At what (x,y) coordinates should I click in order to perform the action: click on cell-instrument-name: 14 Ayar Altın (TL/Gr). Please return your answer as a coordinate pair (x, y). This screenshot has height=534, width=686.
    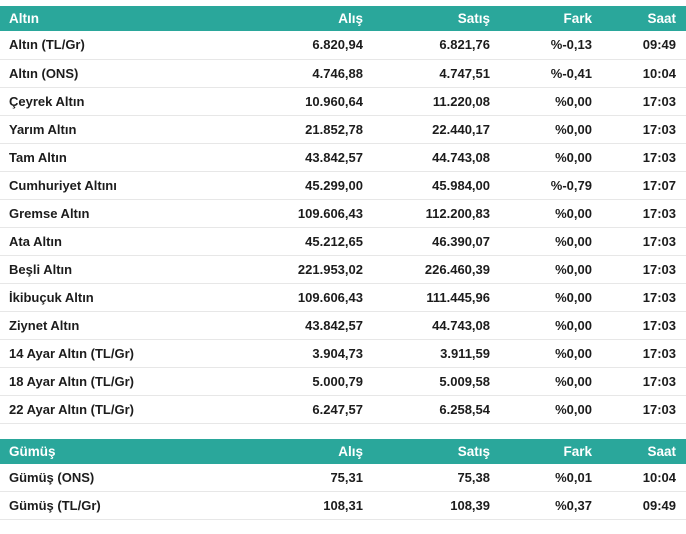
    Looking at the image, I should click on (130, 353).